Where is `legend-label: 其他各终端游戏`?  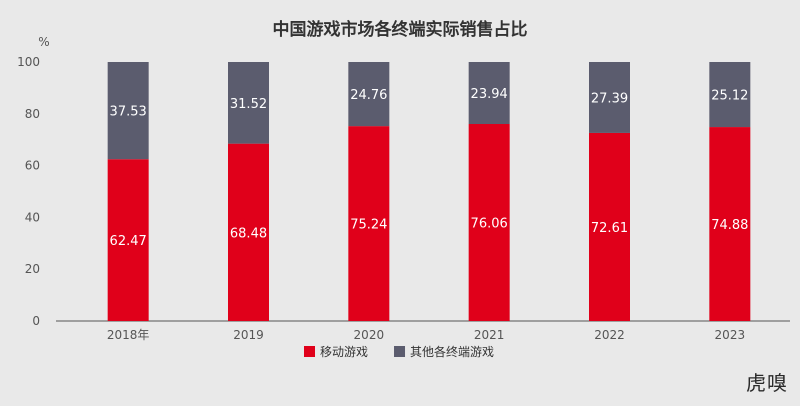
legend-label: 其他各终端游戏 is located at coordinates (452, 351).